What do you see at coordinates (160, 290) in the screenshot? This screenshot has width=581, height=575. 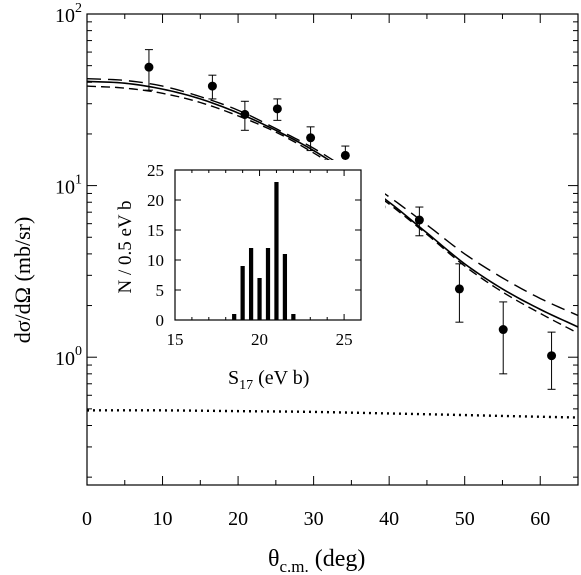 I see `inset-y-tick-label: 5` at bounding box center [160, 290].